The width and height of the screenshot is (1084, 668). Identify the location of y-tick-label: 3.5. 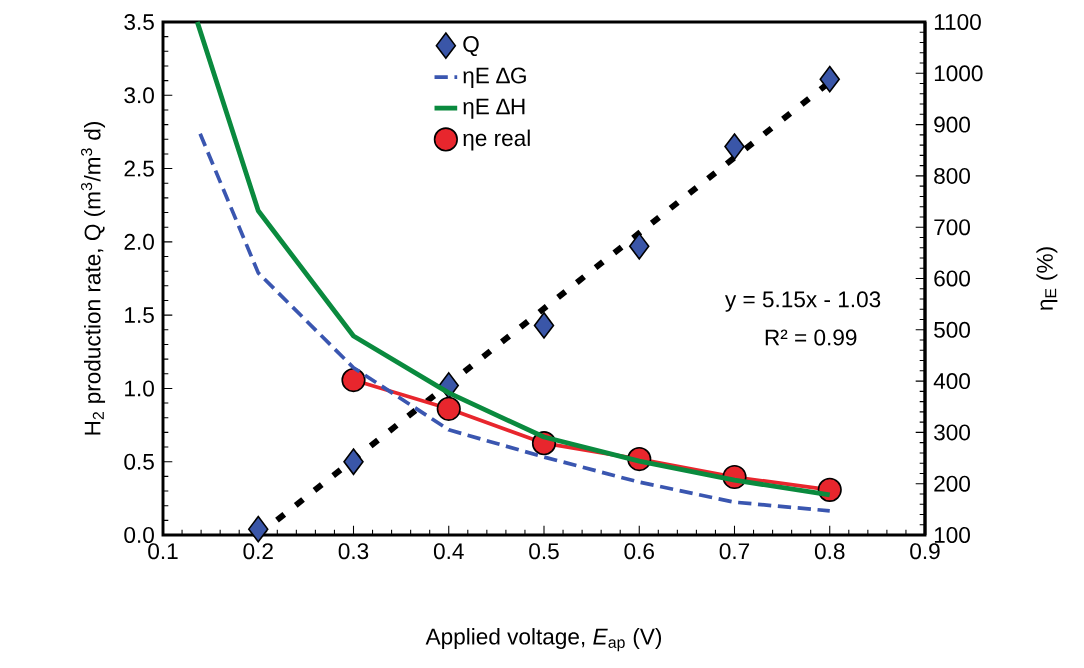
(139, 22).